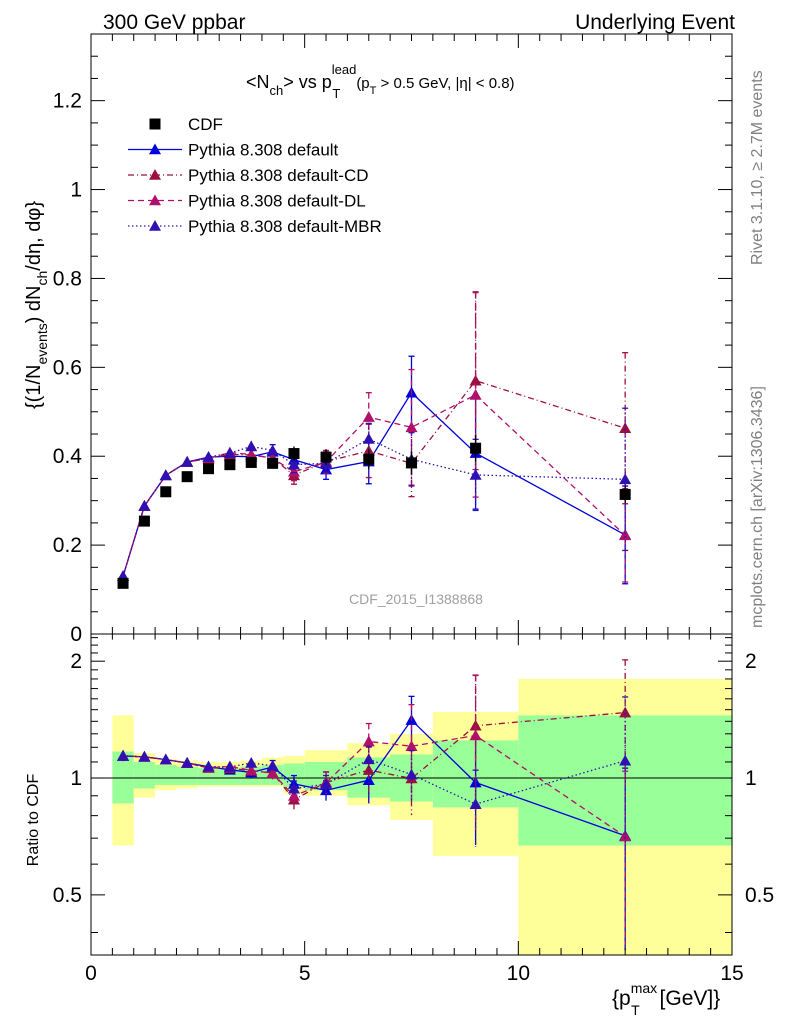  What do you see at coordinates (278, 175) in the screenshot?
I see `legend-label-series-2: Pythia 8.308 default-CD` at bounding box center [278, 175].